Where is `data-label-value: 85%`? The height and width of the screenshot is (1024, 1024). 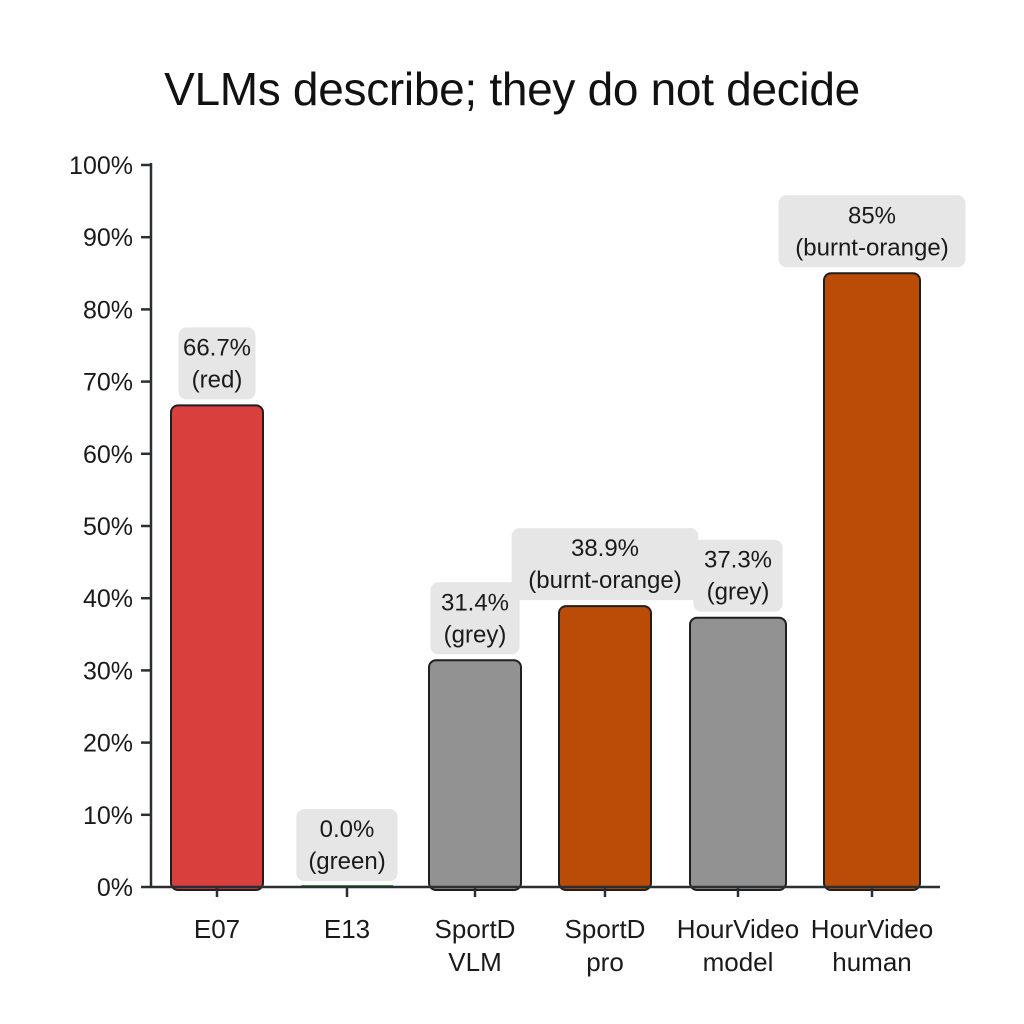 data-label-value: 85% is located at coordinates (872, 215).